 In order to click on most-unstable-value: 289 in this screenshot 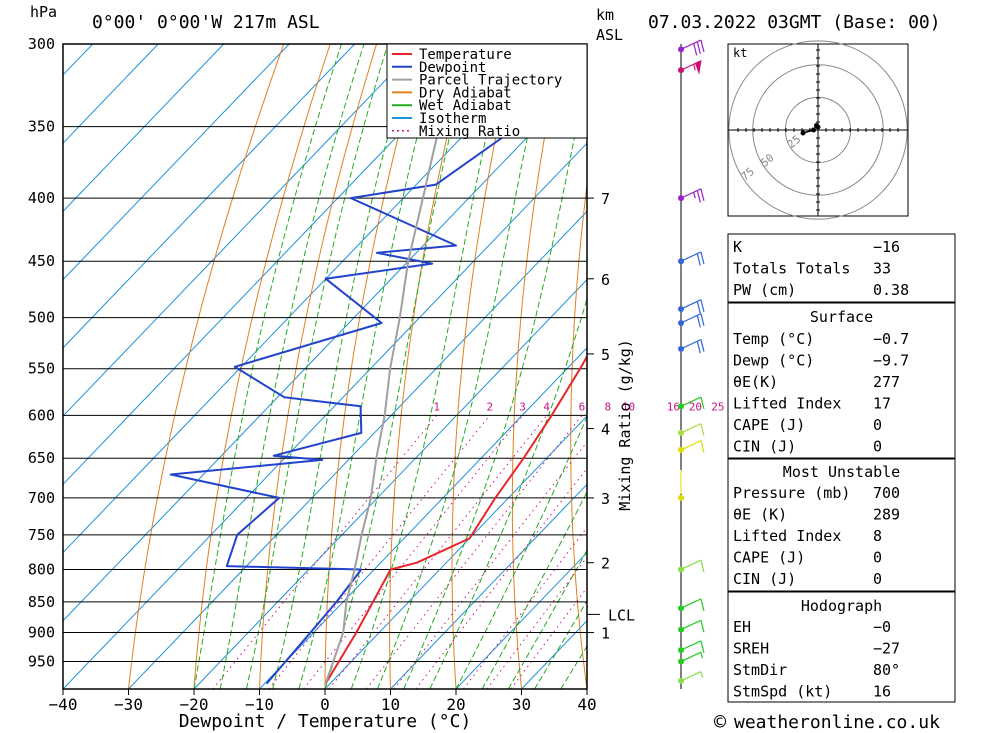, I will do `click(886, 515)`.